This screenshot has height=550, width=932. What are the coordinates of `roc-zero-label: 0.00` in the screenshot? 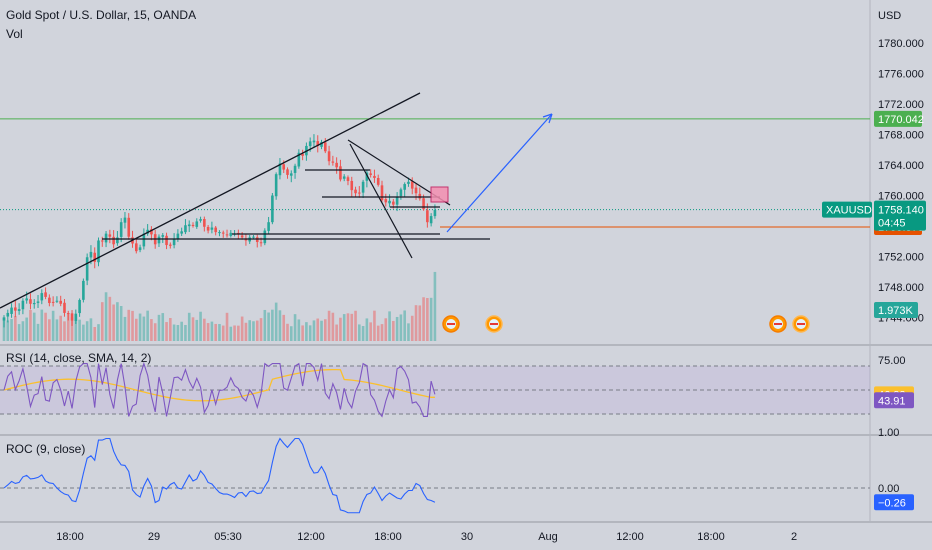 It's located at (888, 489).